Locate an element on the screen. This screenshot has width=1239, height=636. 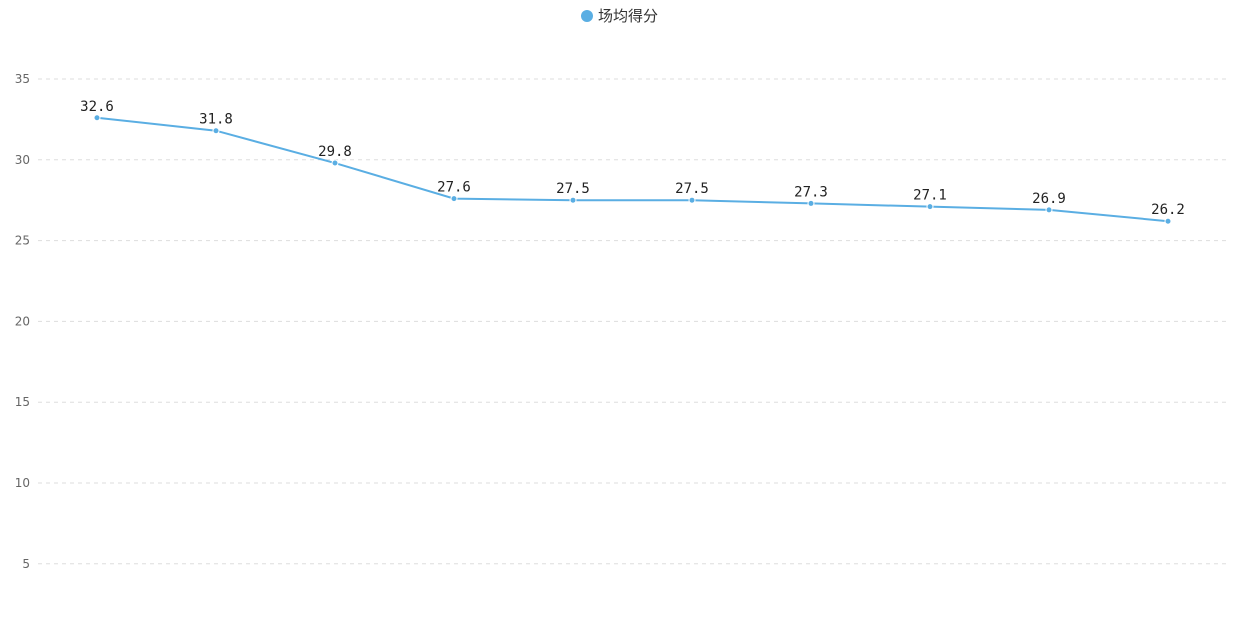
y-tick-label-10: 10 is located at coordinates (22, 483).